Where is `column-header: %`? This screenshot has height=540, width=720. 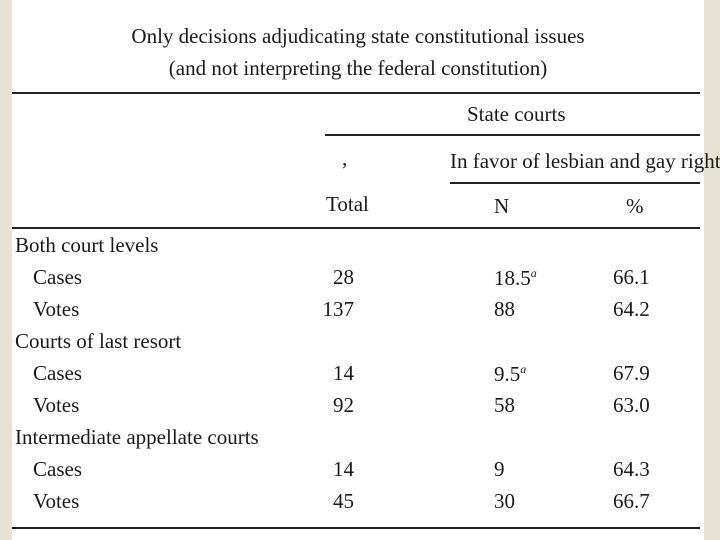
column-header: % is located at coordinates (635, 206).